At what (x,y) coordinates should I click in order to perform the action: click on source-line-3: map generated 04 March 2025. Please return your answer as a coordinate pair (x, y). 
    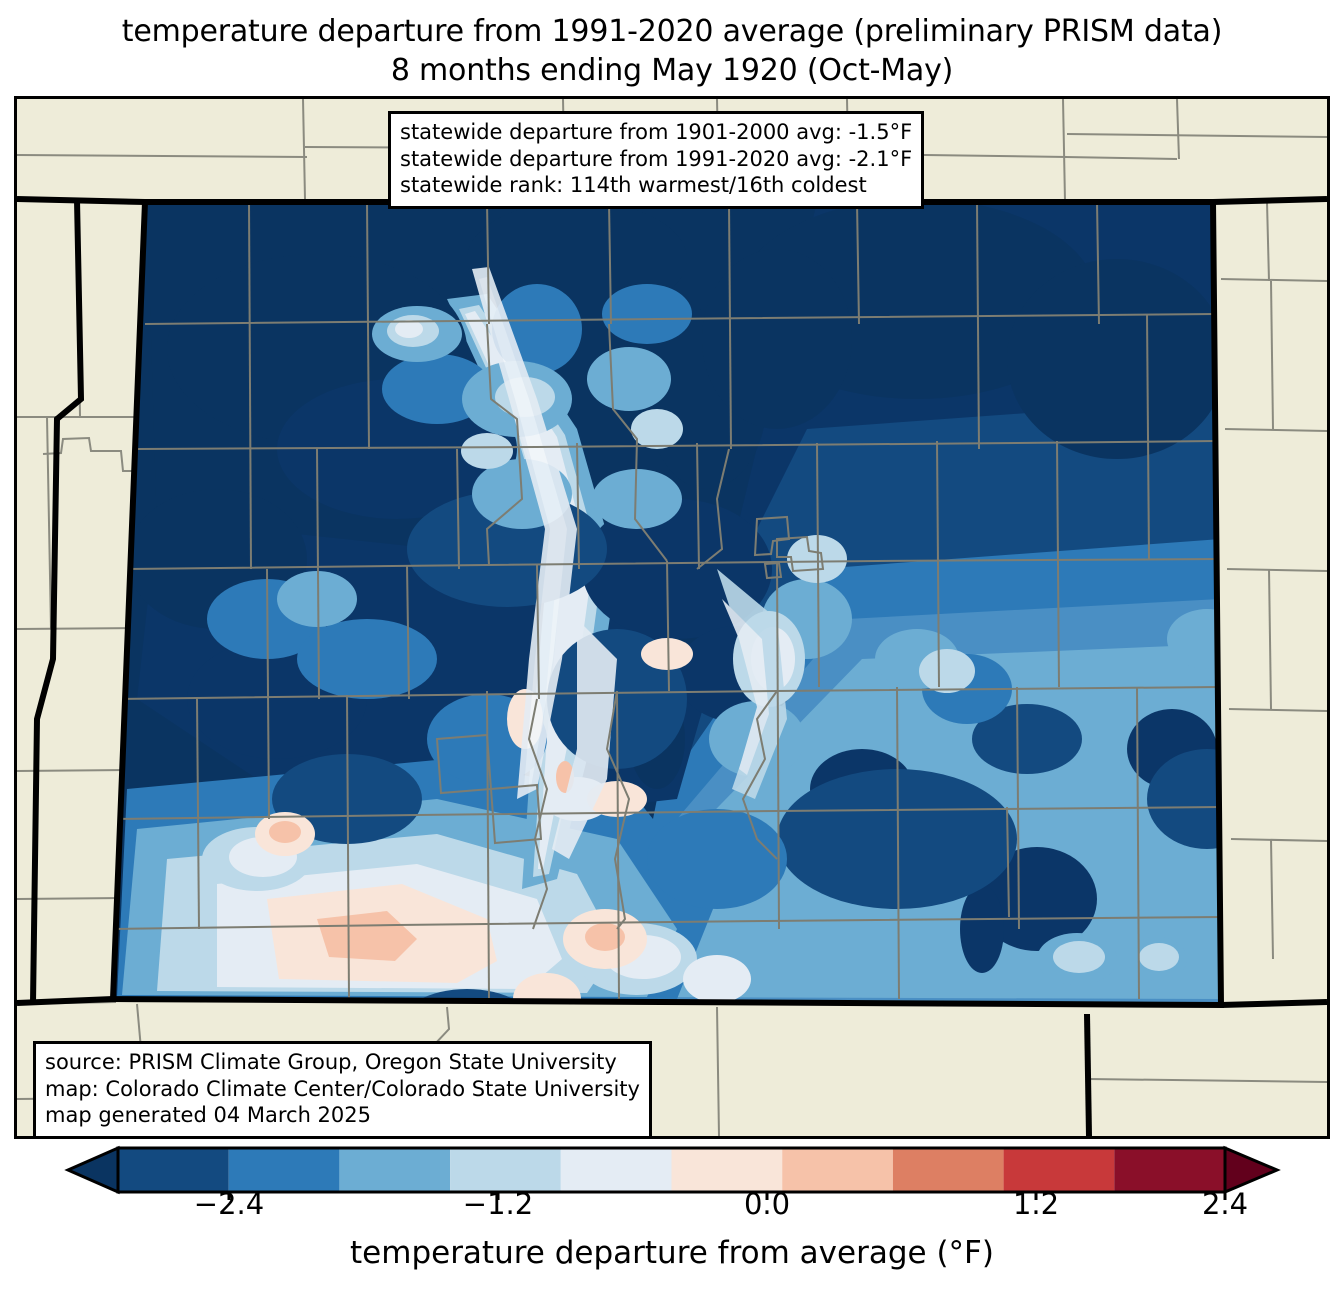
    Looking at the image, I should click on (208, 1115).